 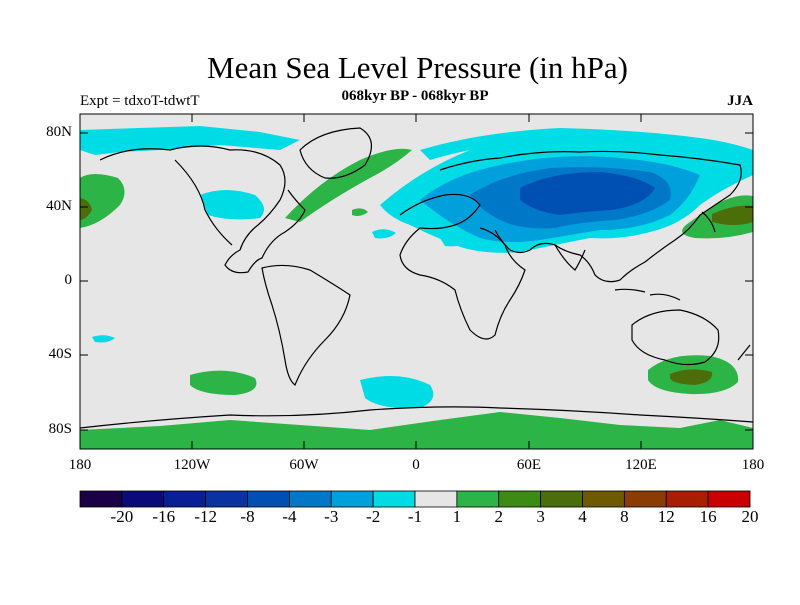 I want to click on lon-label-180e: 180, so click(x=753, y=465).